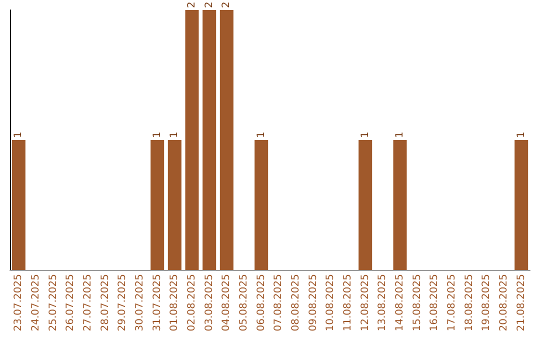 The width and height of the screenshot is (540, 340). What do you see at coordinates (469, 303) in the screenshot?
I see `x-tick-label: 18.08.2025` at bounding box center [469, 303].